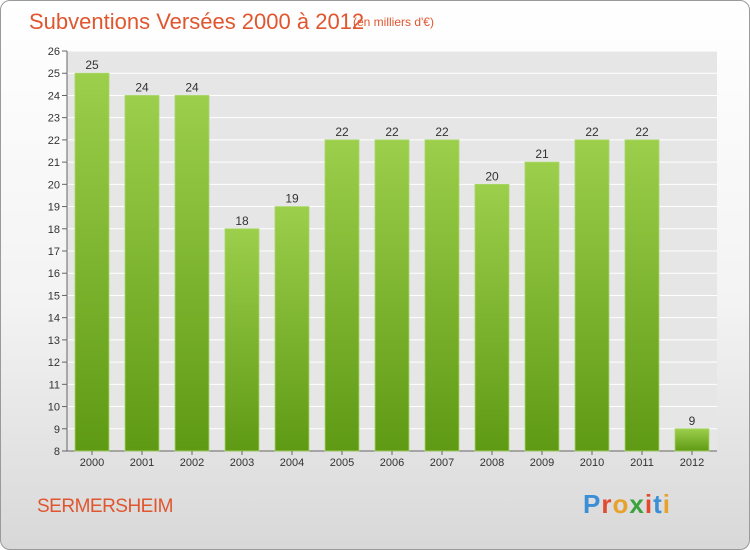 The image size is (750, 550). Describe the element at coordinates (54, 252) in the screenshot. I see `y-tick-label: 17` at that location.